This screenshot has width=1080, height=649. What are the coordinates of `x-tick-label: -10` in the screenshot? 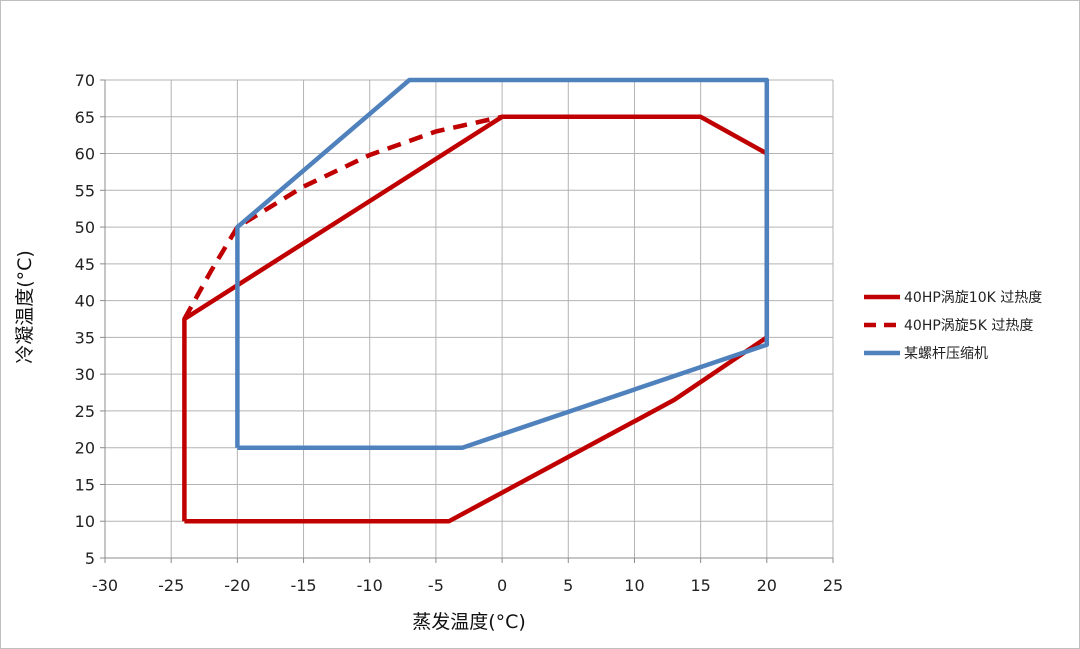 It's located at (370, 585).